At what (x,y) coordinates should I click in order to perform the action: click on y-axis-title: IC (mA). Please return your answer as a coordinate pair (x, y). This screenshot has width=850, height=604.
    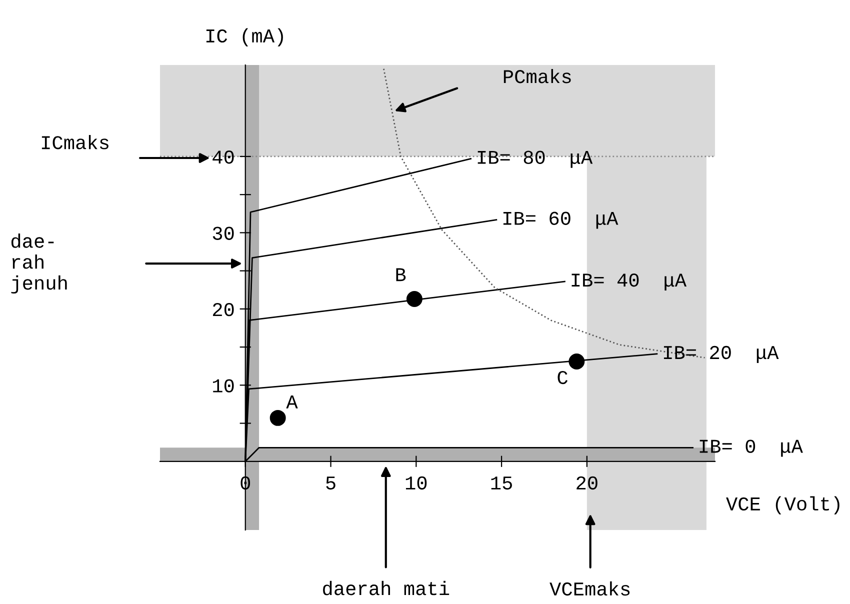
    Looking at the image, I should click on (244, 37).